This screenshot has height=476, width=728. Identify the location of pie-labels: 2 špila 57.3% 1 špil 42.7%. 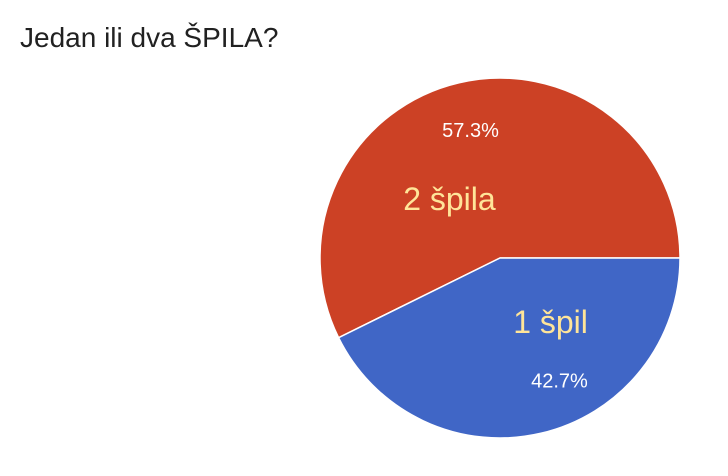
(495, 256).